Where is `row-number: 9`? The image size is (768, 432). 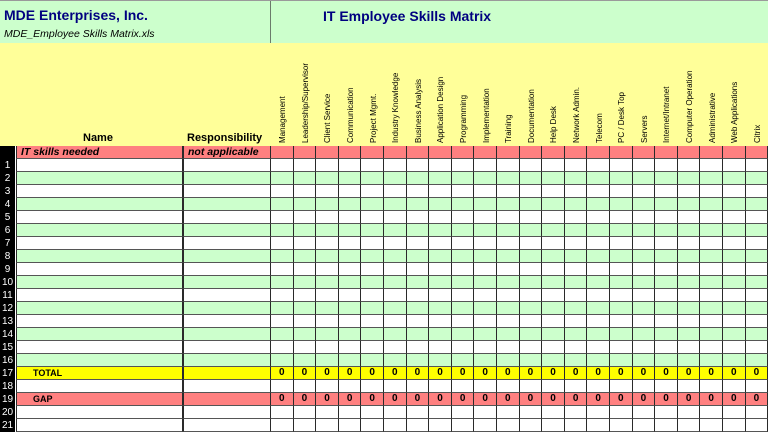 row-number: 9 is located at coordinates (7, 269).